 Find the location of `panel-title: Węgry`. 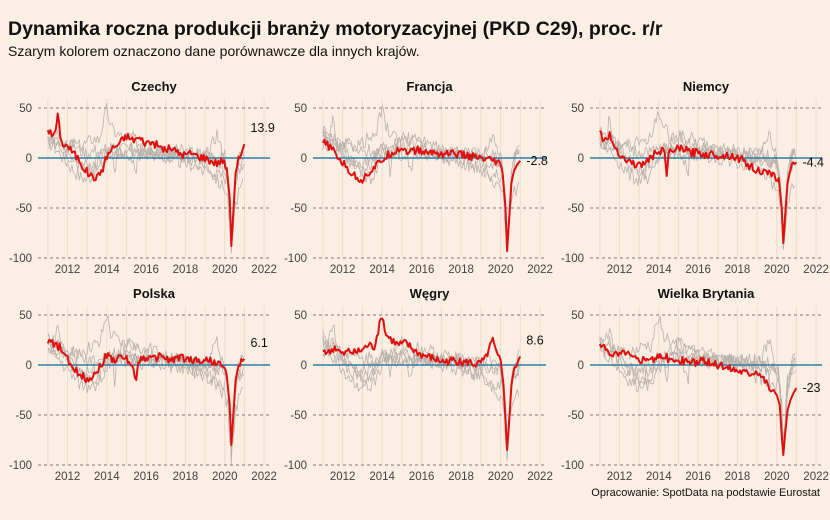

panel-title: Węgry is located at coordinates (430, 293).